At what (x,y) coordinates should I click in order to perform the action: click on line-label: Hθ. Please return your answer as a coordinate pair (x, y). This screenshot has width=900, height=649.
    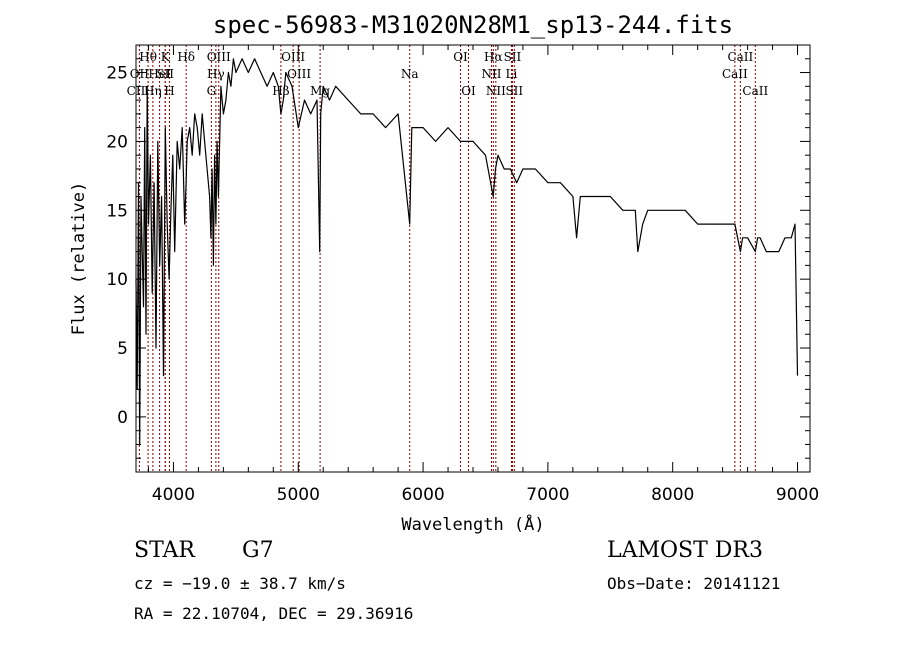
    Looking at the image, I should click on (148, 57).